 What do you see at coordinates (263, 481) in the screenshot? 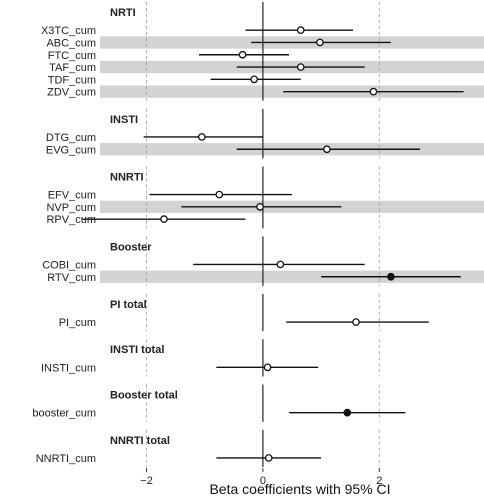
I see `x-tick-label: 0` at bounding box center [263, 481].